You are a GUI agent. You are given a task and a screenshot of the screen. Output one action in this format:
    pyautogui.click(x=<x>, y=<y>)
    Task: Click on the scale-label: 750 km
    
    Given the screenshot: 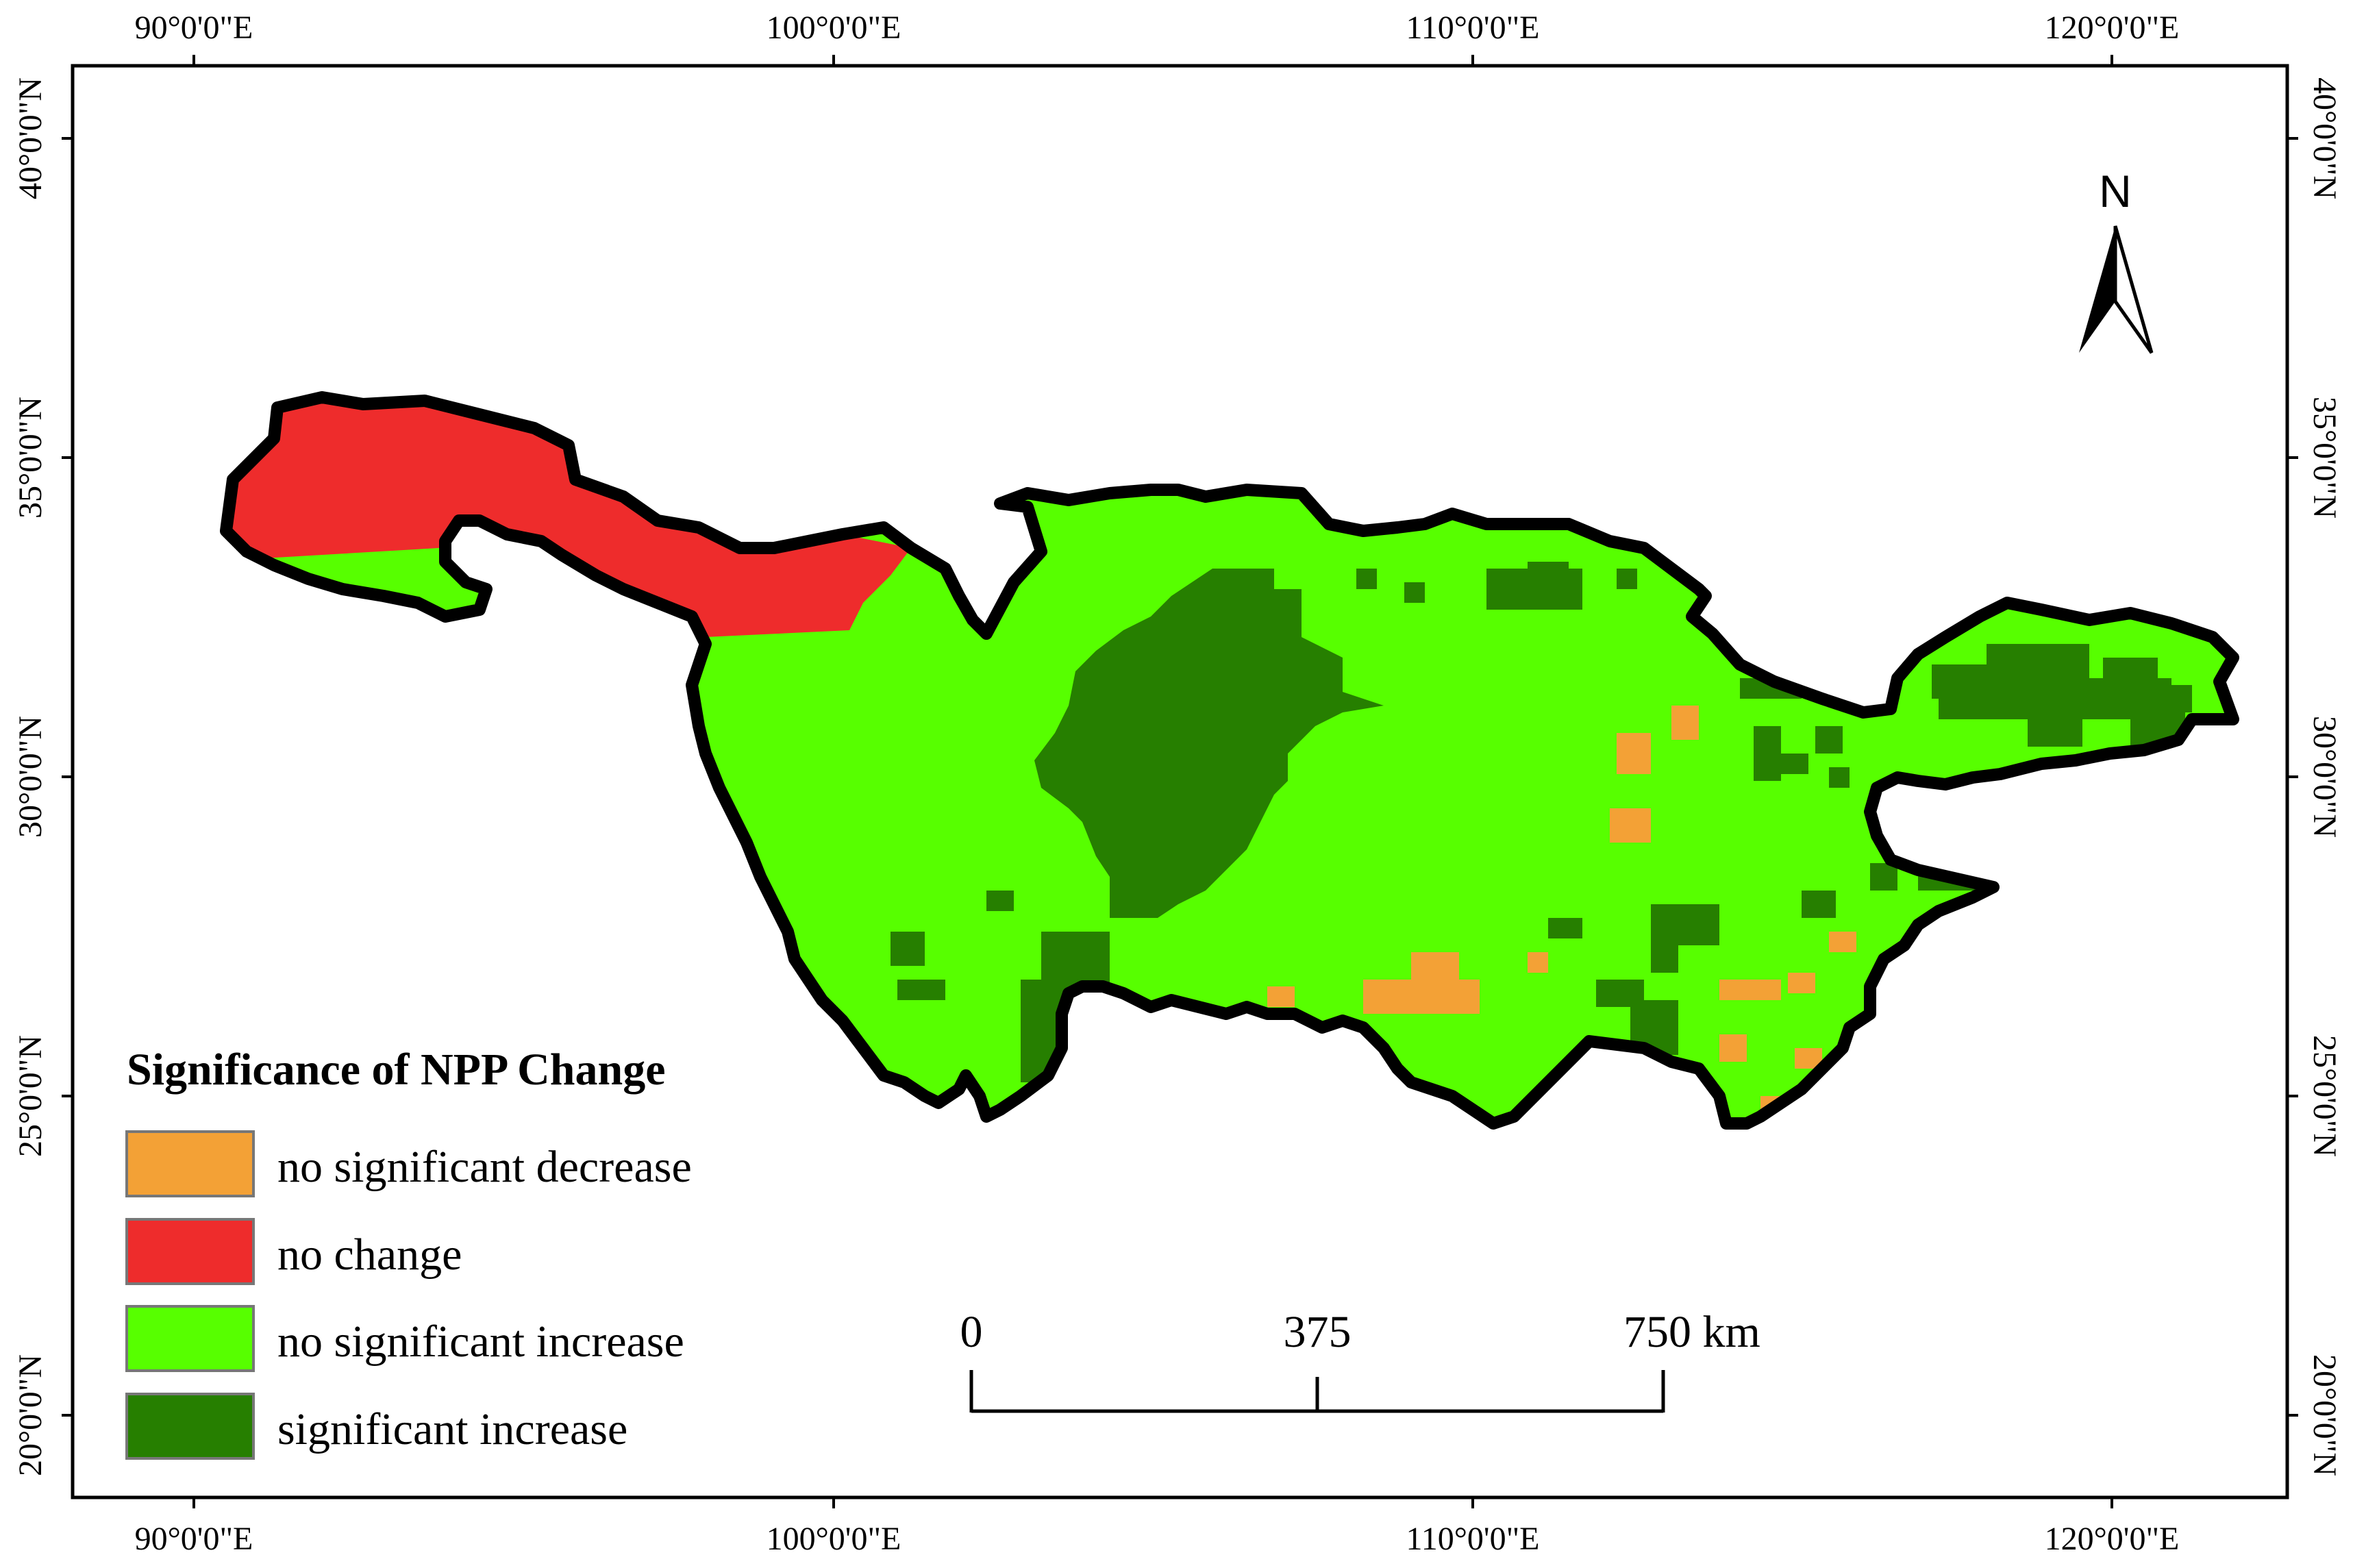 What is the action you would take?
    pyautogui.click(x=1691, y=1332)
    